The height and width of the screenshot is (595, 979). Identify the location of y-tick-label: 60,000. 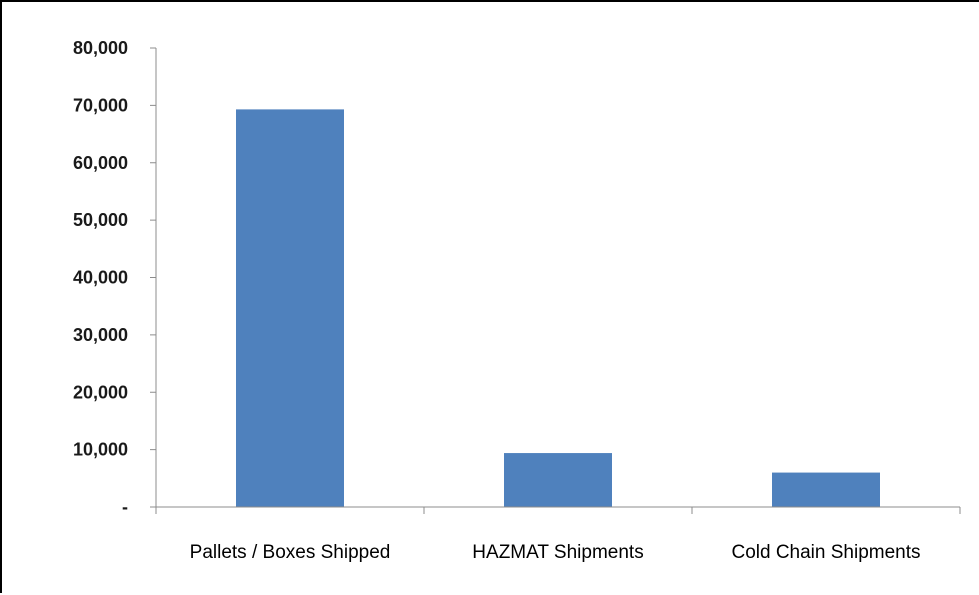
(100, 163).